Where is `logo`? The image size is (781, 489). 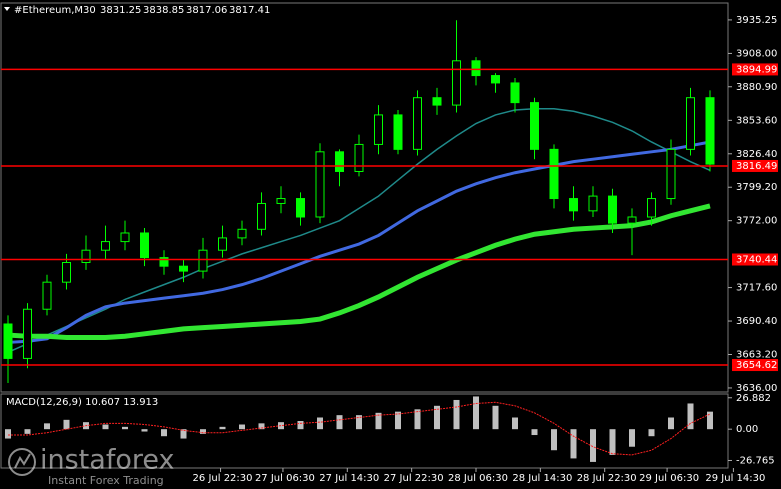
logo is located at coordinates (22, 462).